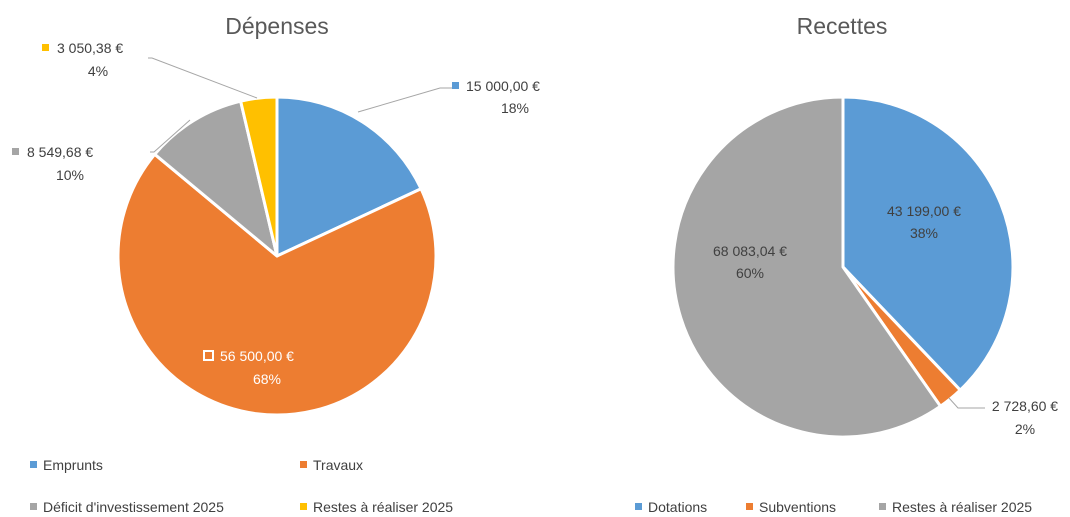  Describe the element at coordinates (90, 48) in the screenshot. I see `label-restes-value: 3 050,38 €` at that location.